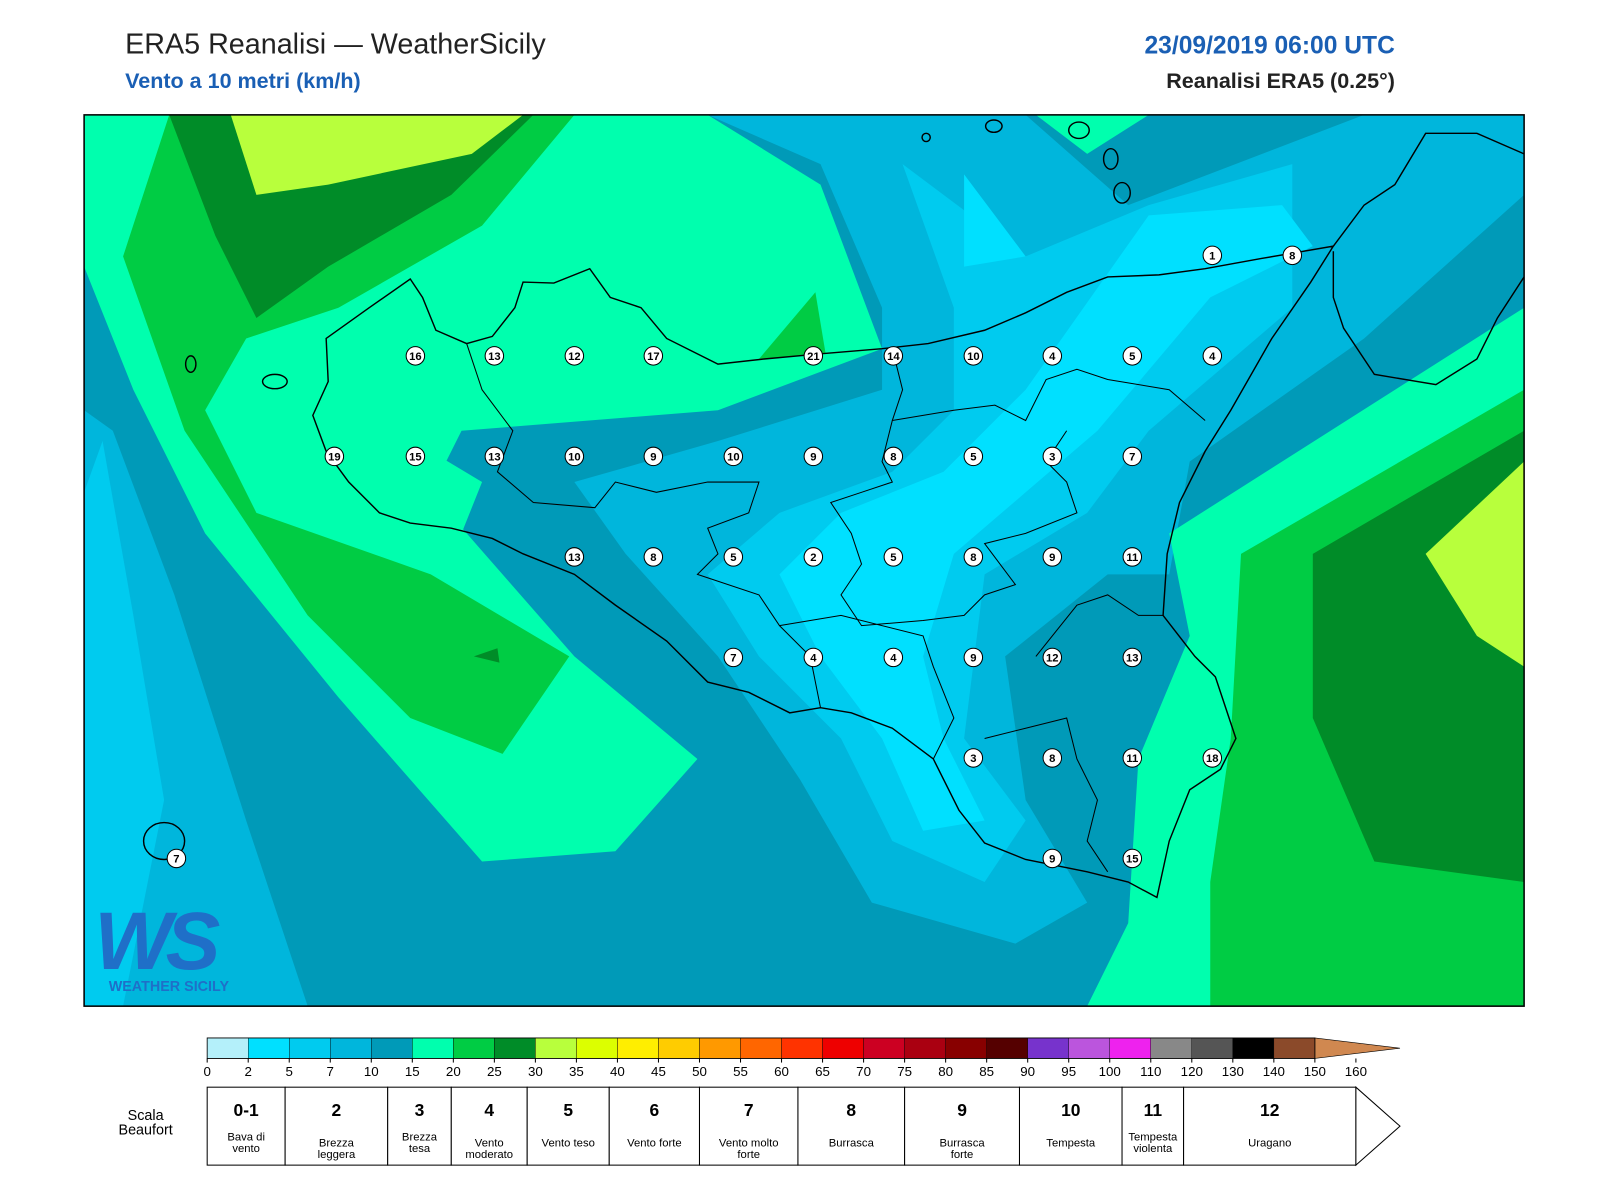 Image resolution: width=1600 pixels, height=1200 pixels. Describe the element at coordinates (1212, 758) in the screenshot. I see `station: 18` at that location.